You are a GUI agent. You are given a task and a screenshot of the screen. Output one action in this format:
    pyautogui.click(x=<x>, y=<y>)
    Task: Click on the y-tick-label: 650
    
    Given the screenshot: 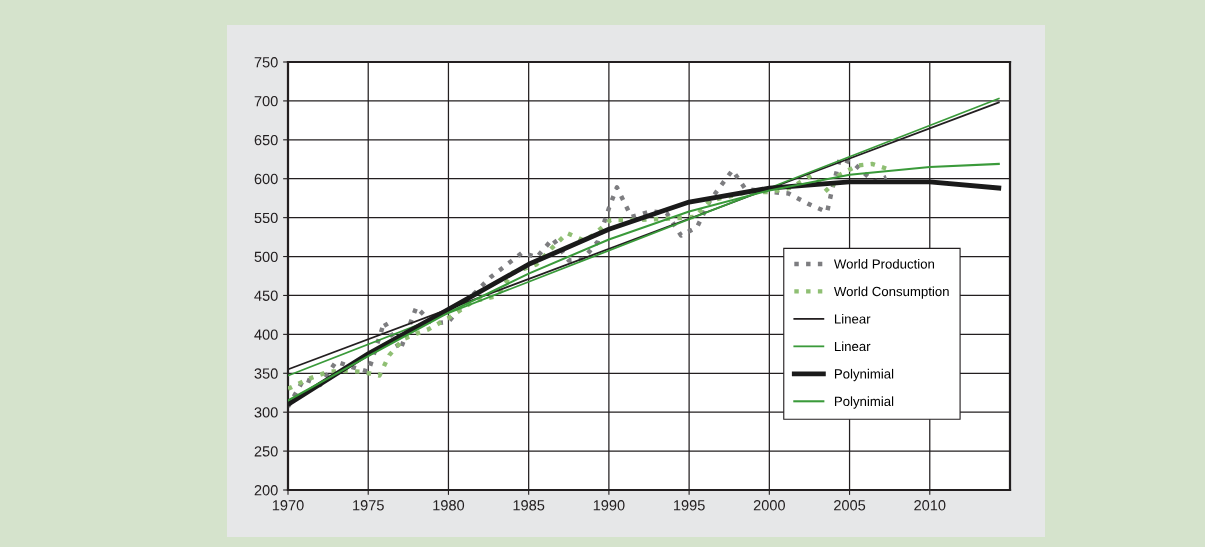 What is the action you would take?
    pyautogui.click(x=266, y=140)
    